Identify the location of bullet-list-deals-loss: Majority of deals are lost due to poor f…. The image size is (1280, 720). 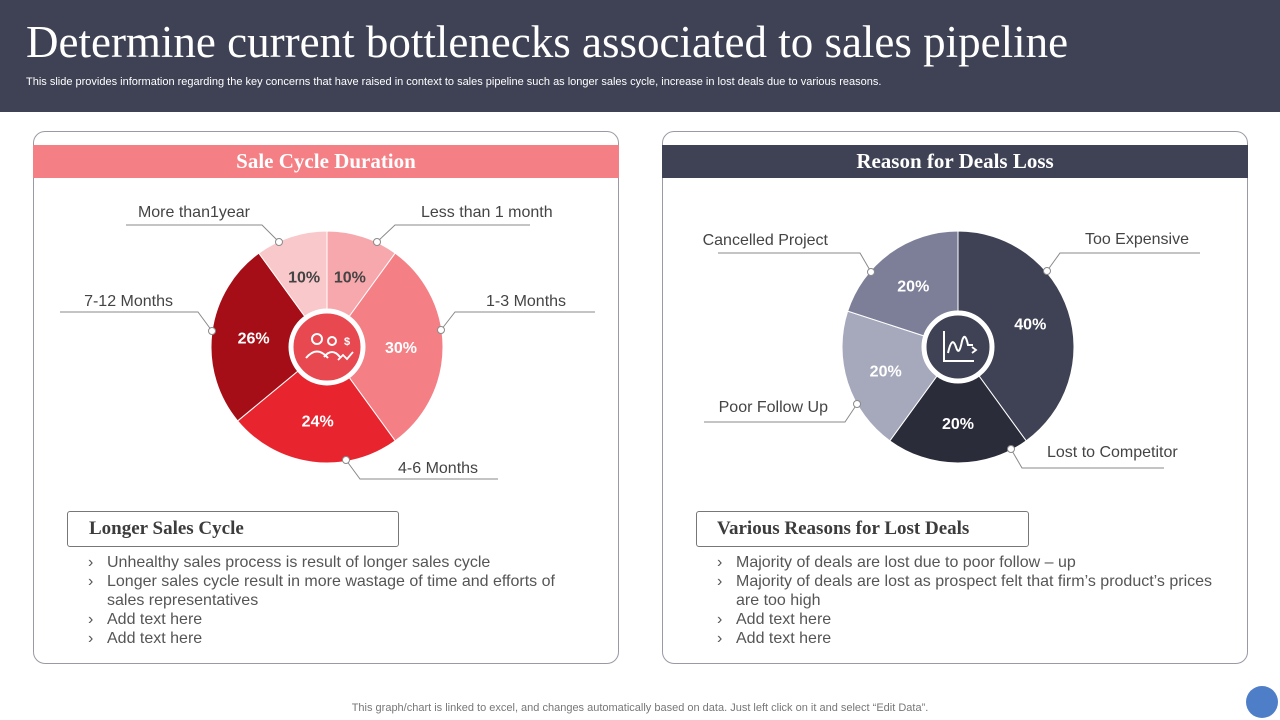
(967, 600).